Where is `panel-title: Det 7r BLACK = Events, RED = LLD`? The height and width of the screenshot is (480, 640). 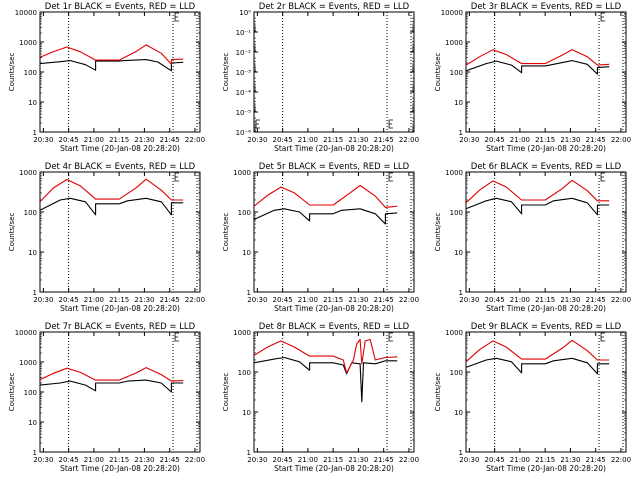 panel-title: Det 7r BLACK = Events, RED = LLD is located at coordinates (120, 327).